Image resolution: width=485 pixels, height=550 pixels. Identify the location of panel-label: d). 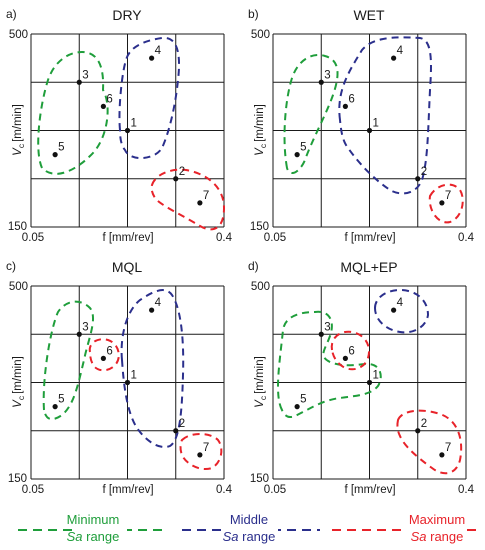
(253, 266).